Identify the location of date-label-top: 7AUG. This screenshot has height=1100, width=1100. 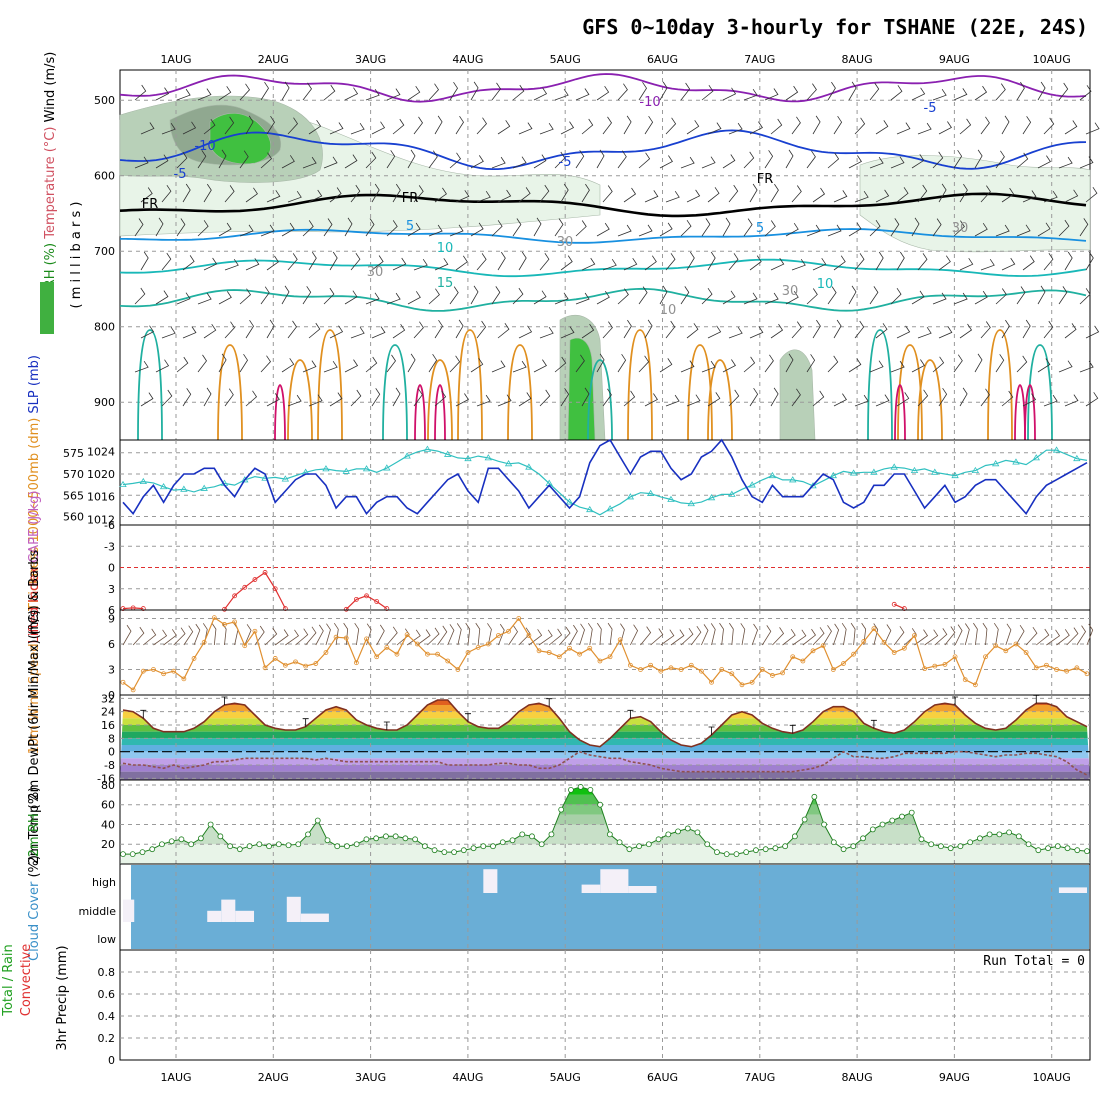
(759, 59).